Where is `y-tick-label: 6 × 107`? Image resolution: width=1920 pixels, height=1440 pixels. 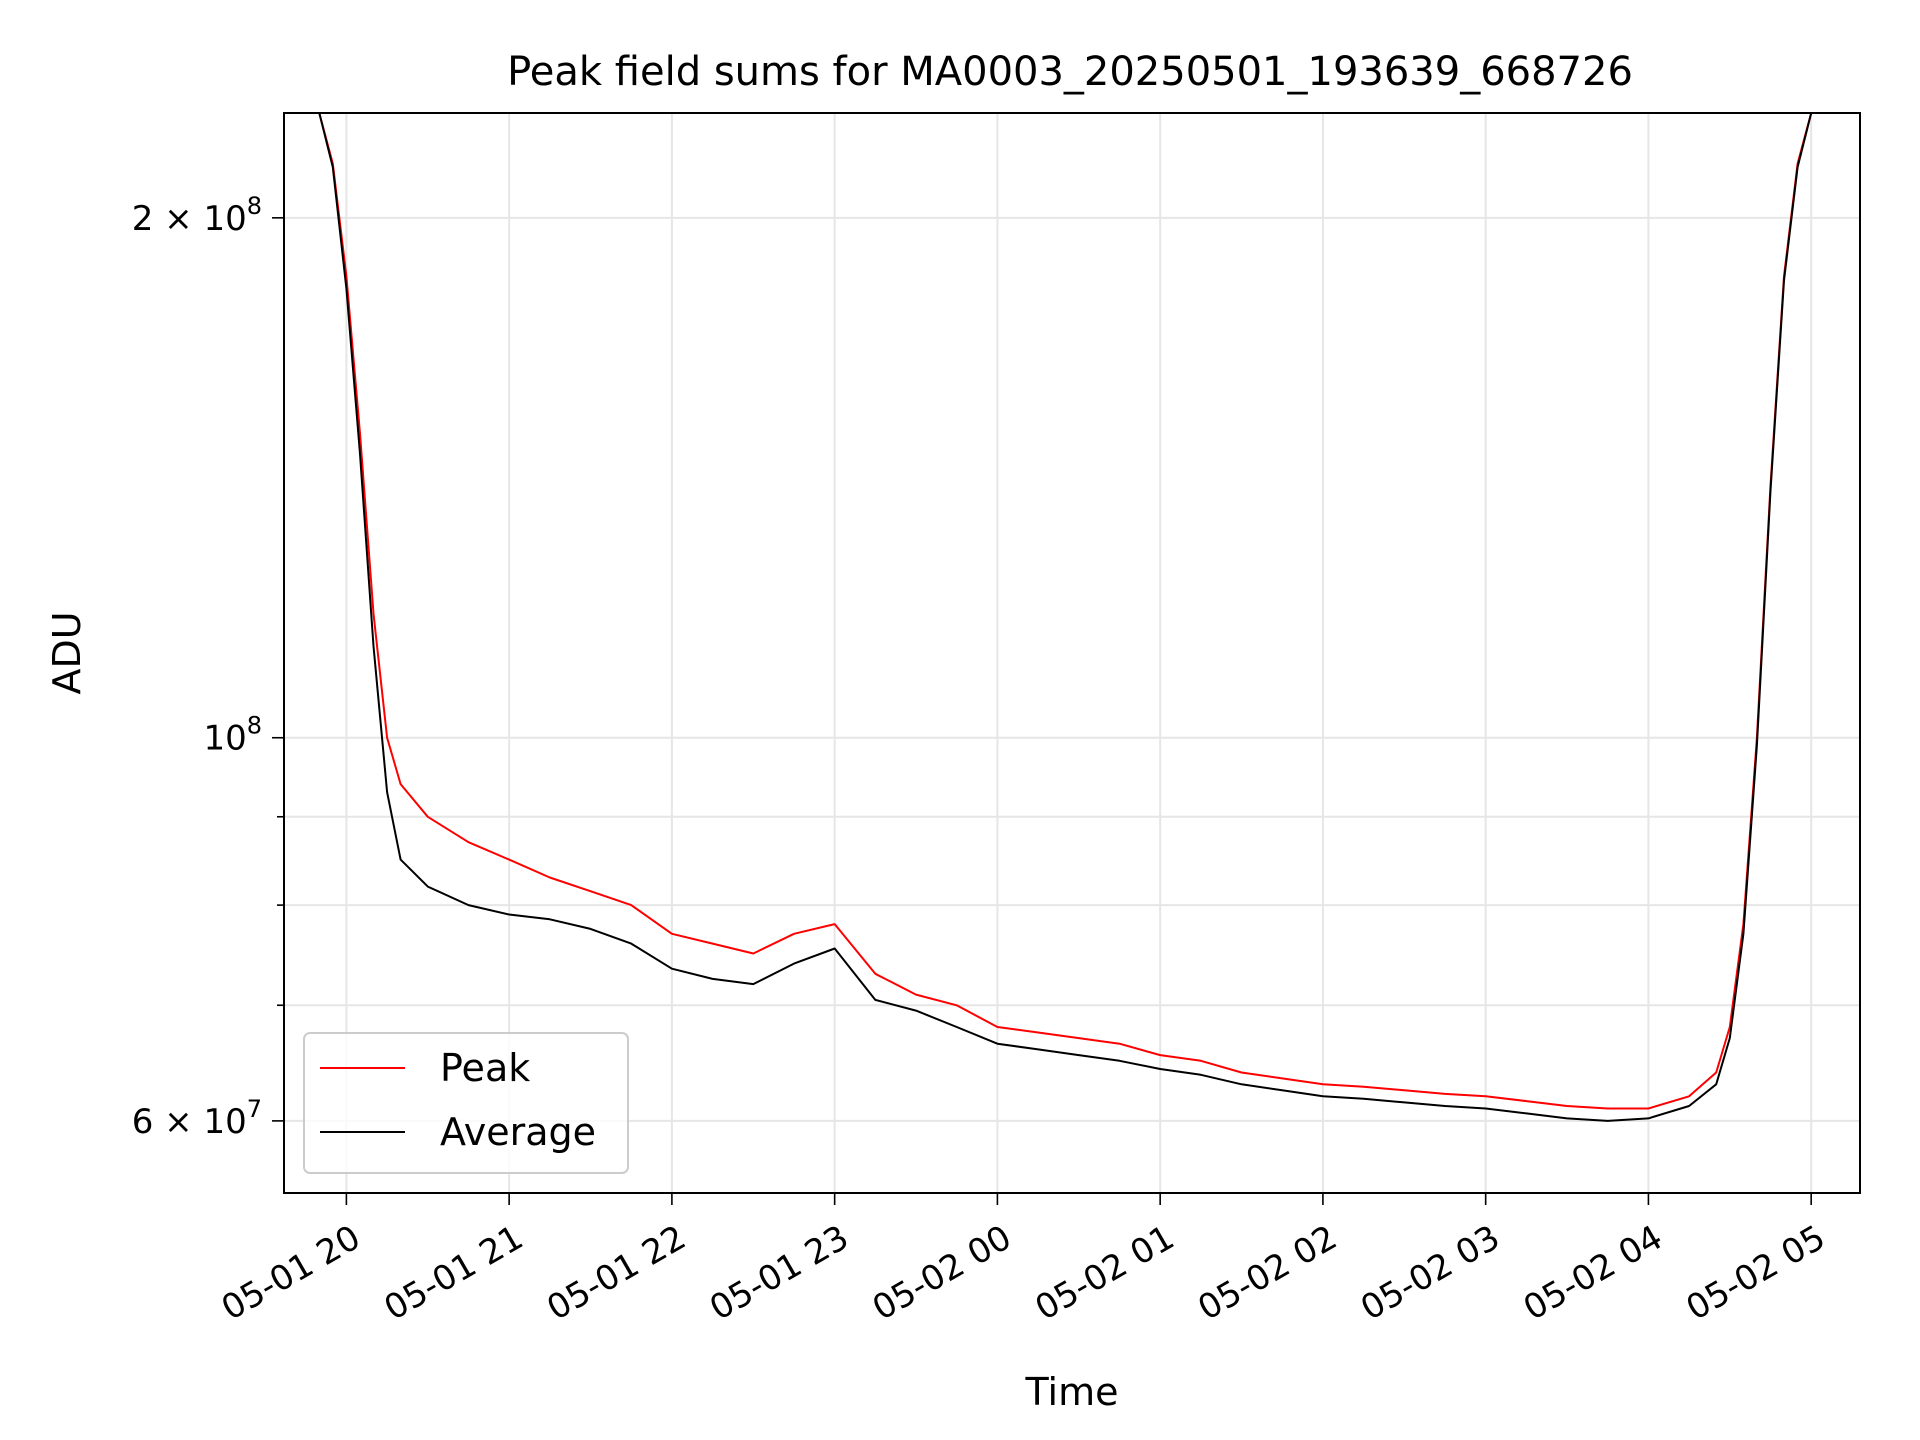 y-tick-label: 6 × 107 is located at coordinates (197, 1118).